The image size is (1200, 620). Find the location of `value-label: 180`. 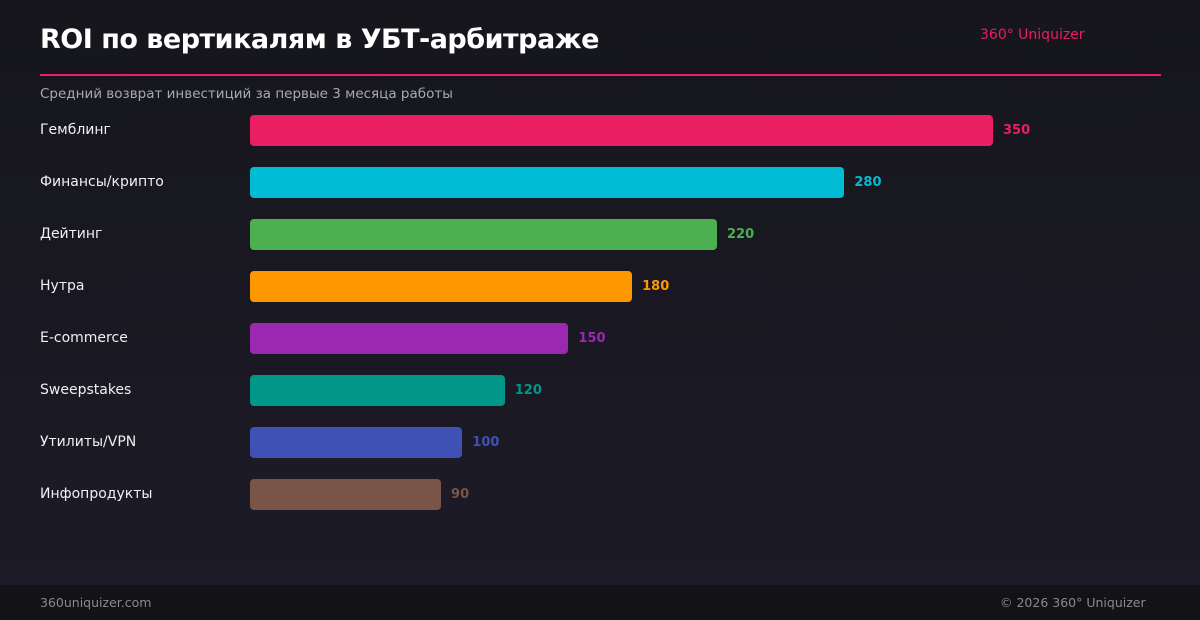

value-label: 180 is located at coordinates (656, 286).